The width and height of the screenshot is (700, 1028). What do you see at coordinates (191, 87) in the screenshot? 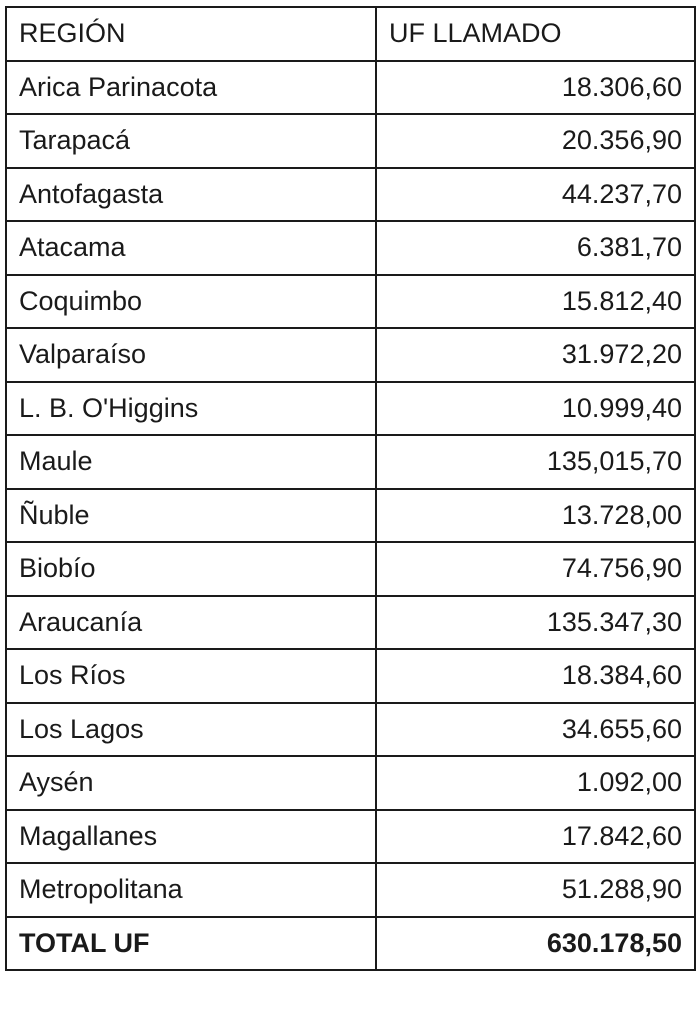
I see `region-cell: Arica Parinacota` at bounding box center [191, 87].